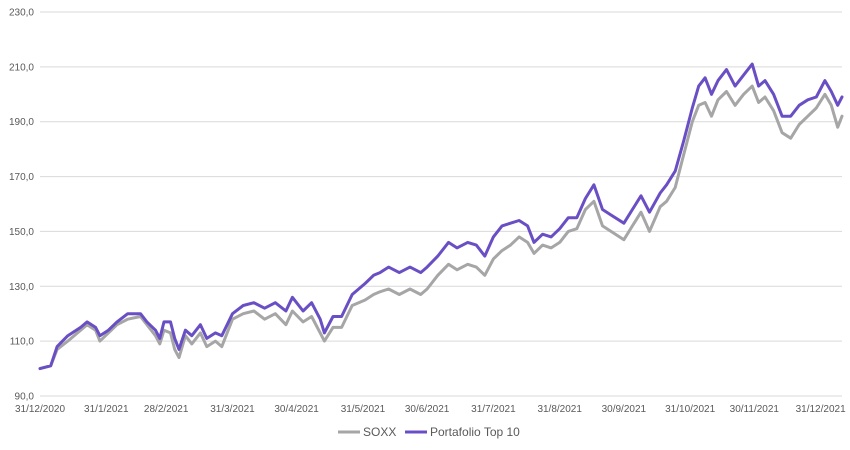 This screenshot has width=850, height=450. What do you see at coordinates (21, 232) in the screenshot?
I see `y-tick-label: 150,0` at bounding box center [21, 232].